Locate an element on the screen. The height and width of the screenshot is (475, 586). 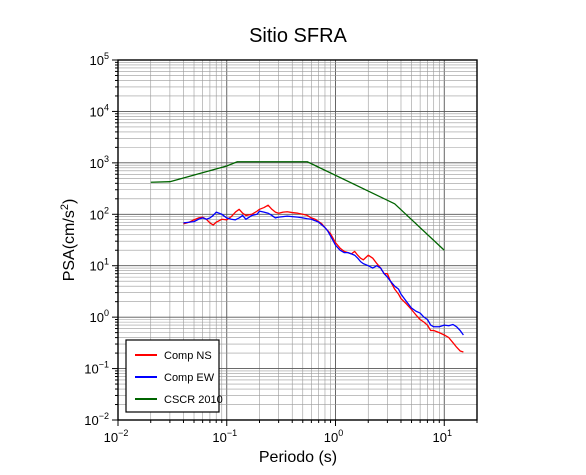
y-tick-label: 10⁴ is located at coordinates (99, 110).